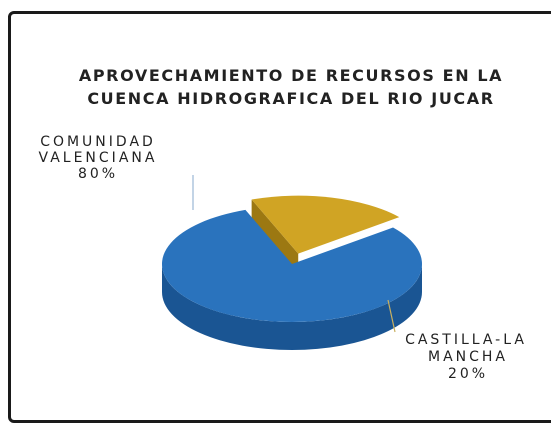 The width and height of the screenshot is (551, 423). What do you see at coordinates (468, 357) in the screenshot?
I see `slice-label-castilla-line-2: MANCHA` at bounding box center [468, 357].